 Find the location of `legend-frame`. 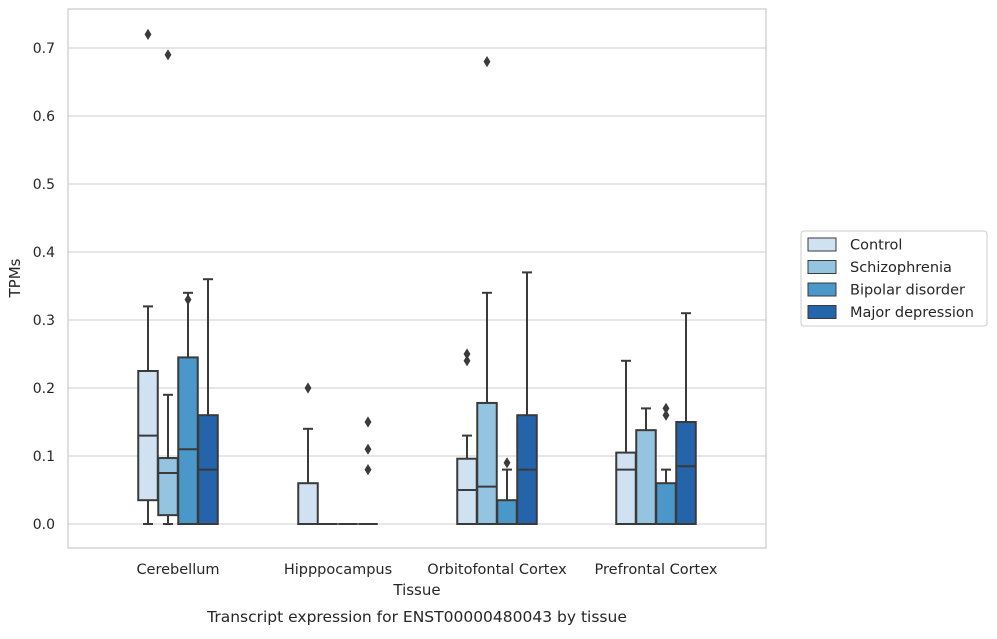

legend-frame is located at coordinates (894, 278).